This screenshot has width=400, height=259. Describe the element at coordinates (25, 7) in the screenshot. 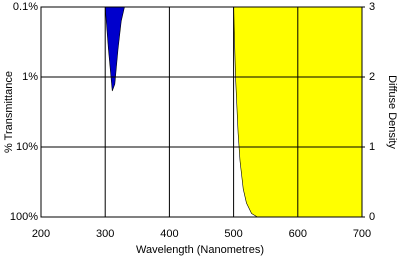

I see `y-tick-label: 0.1%` at that location.